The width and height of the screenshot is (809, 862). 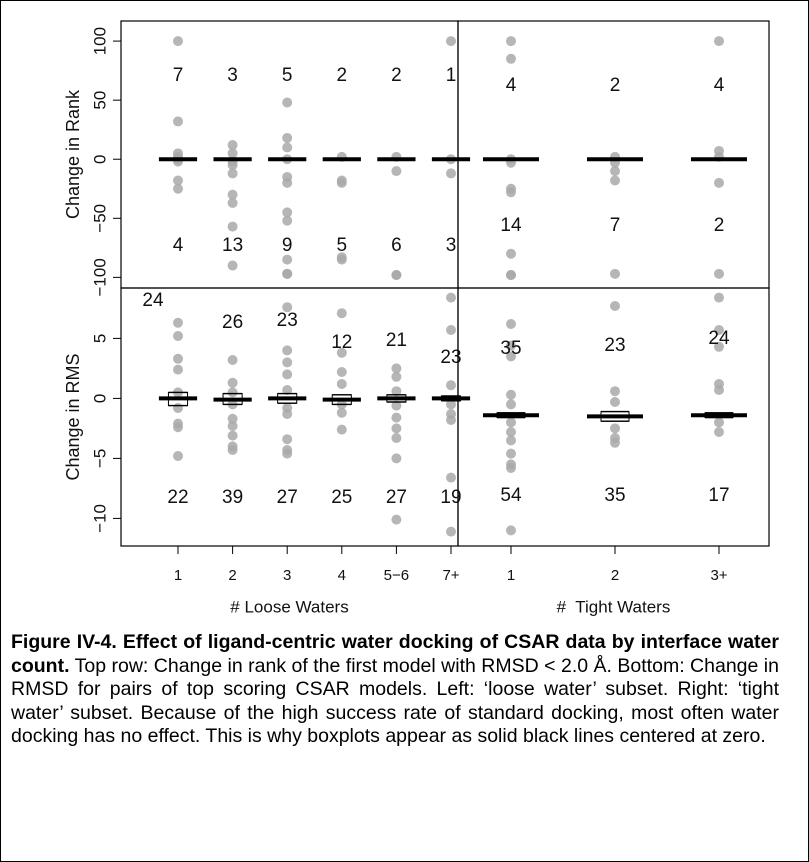 I want to click on count-above: 5, so click(x=287, y=75).